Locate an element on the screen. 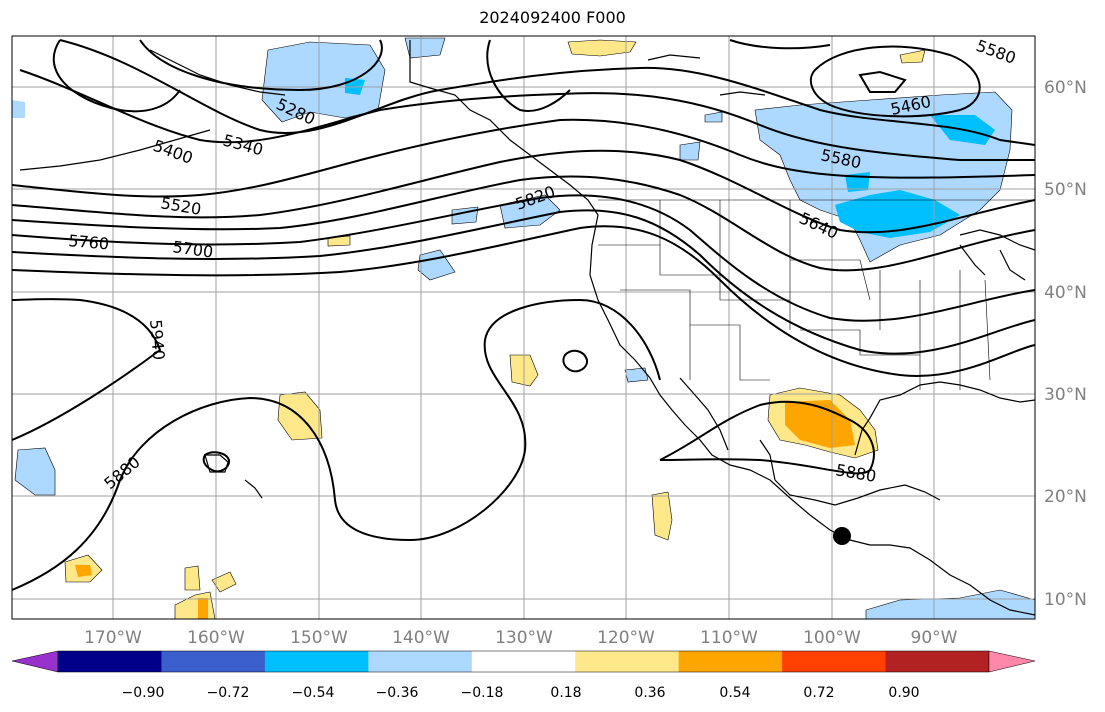 The width and height of the screenshot is (1105, 712). lon-label-170w: 170°W is located at coordinates (113, 638).